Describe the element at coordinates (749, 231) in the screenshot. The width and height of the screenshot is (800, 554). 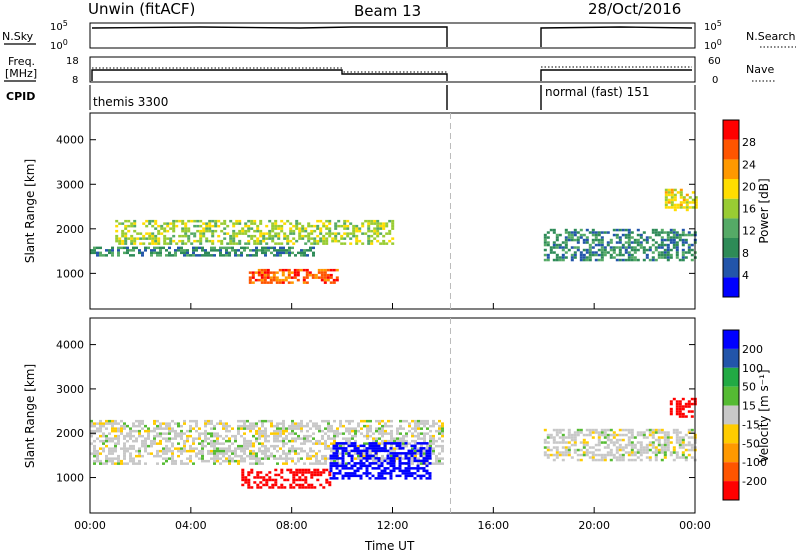
I see `colorbar-tick-label: 12` at that location.